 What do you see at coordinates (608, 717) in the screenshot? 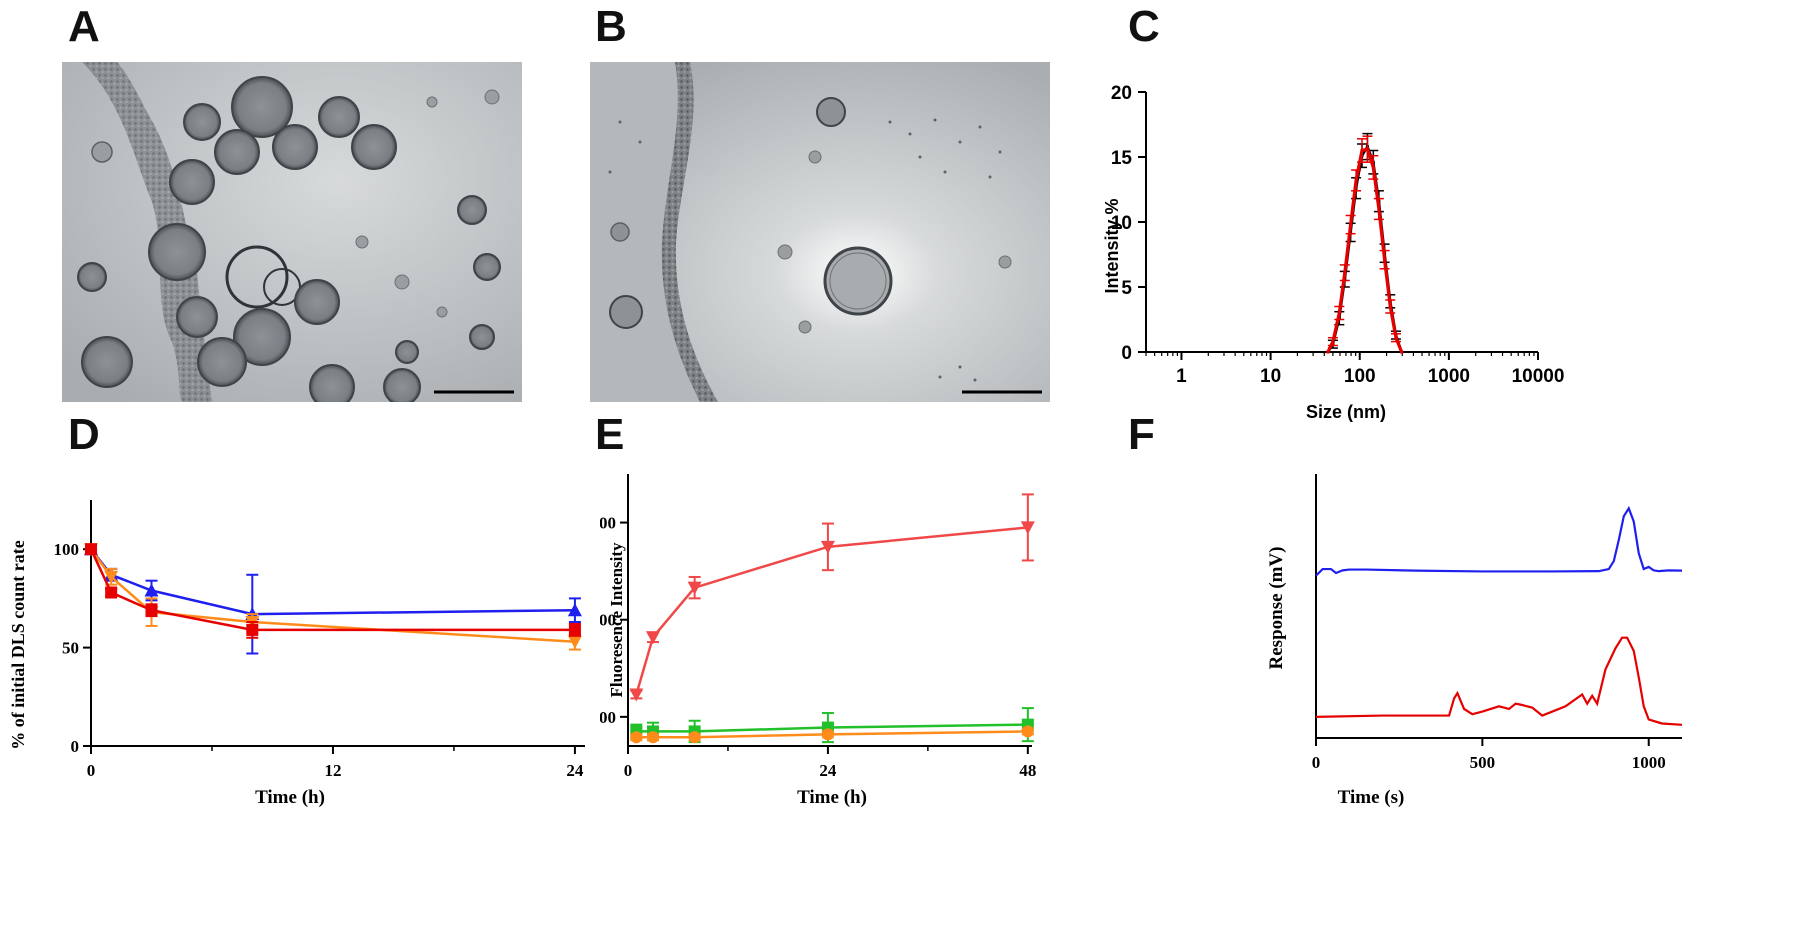
I see `y-tick-label: 10000` at bounding box center [608, 717].